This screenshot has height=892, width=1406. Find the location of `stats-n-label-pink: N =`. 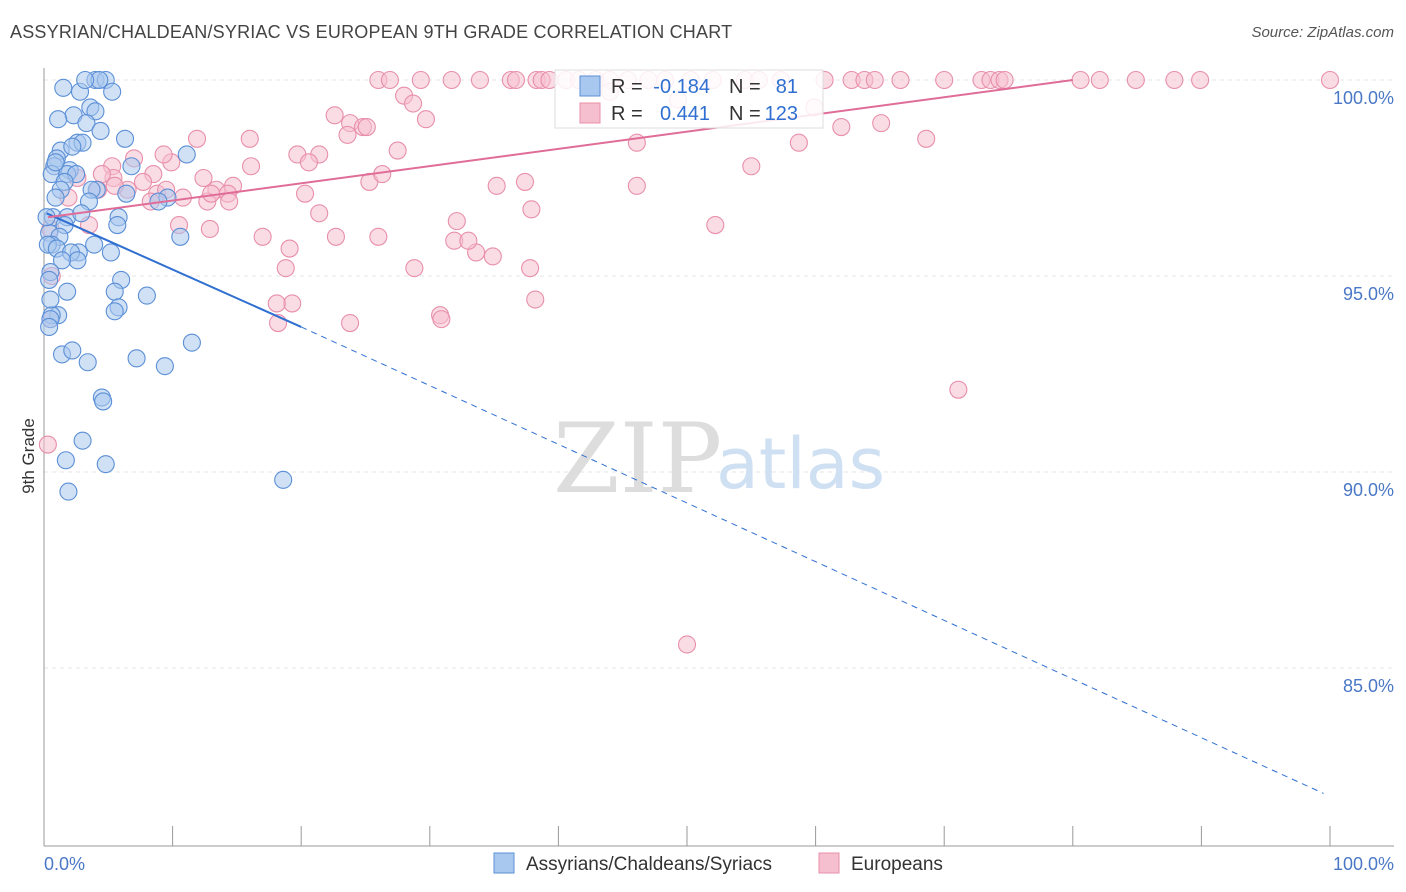

stats-n-label-pink: N = is located at coordinates (745, 114).